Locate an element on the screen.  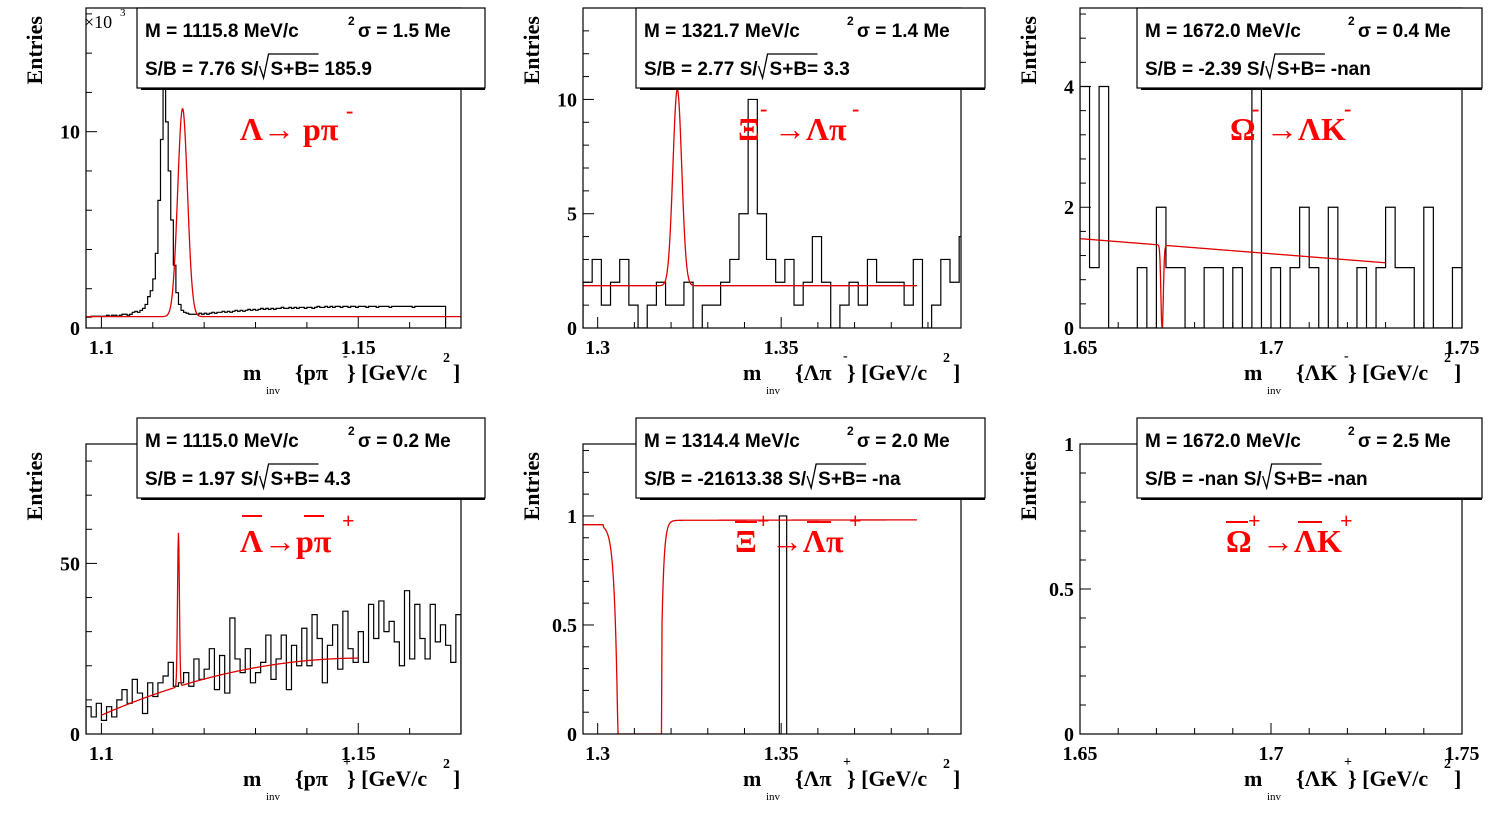
decay-channel-label: Λ→ pπ- is located at coordinates (296, 122).